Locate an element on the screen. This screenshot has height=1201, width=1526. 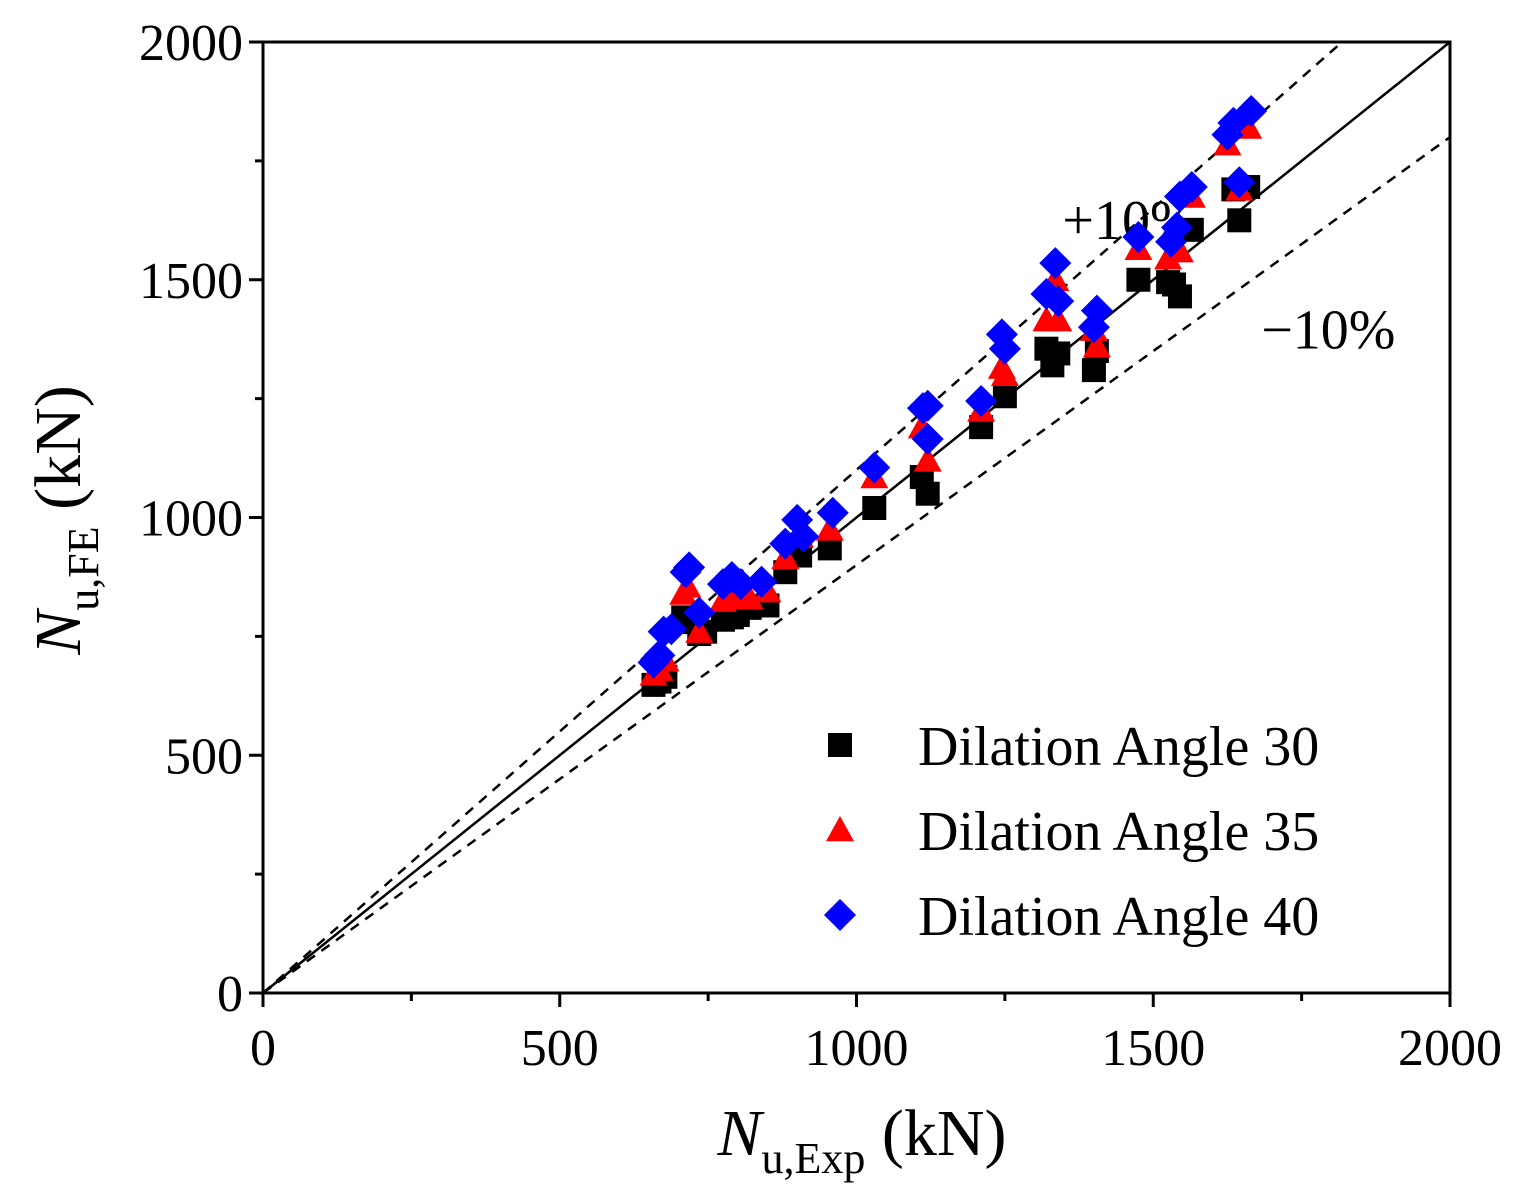
y-tick-label: 0 is located at coordinates (230, 994).